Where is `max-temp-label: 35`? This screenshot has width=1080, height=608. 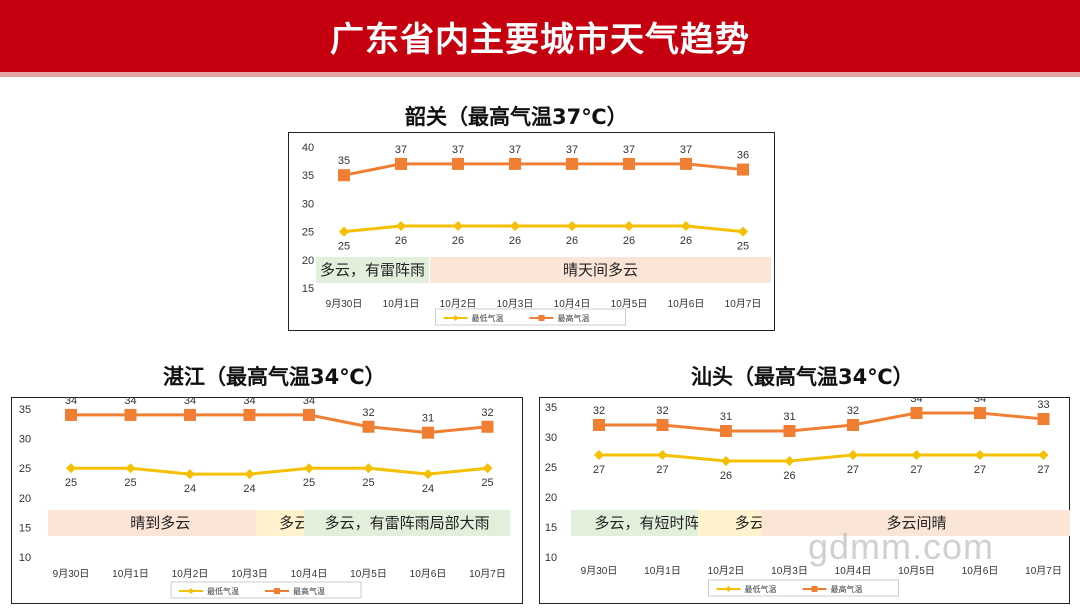 max-temp-label: 35 is located at coordinates (344, 161).